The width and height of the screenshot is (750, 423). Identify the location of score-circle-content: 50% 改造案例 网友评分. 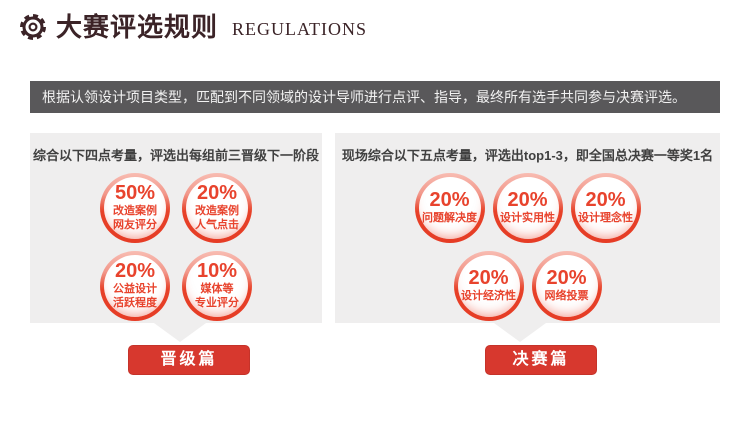
(135, 208).